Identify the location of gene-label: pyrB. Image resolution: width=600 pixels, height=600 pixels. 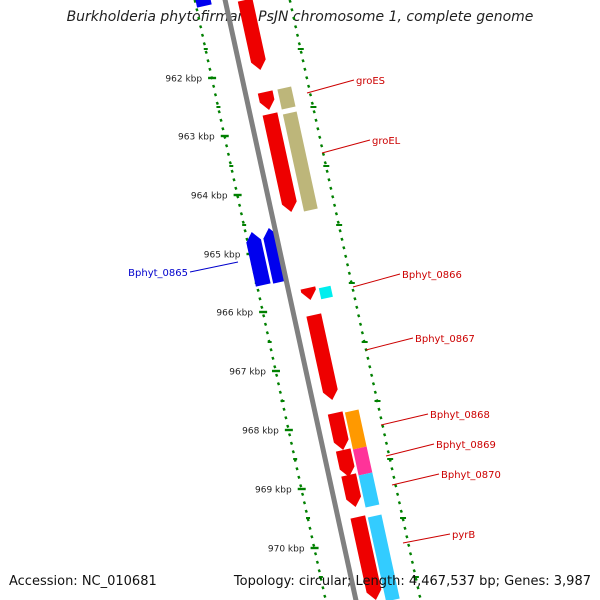
(463, 535).